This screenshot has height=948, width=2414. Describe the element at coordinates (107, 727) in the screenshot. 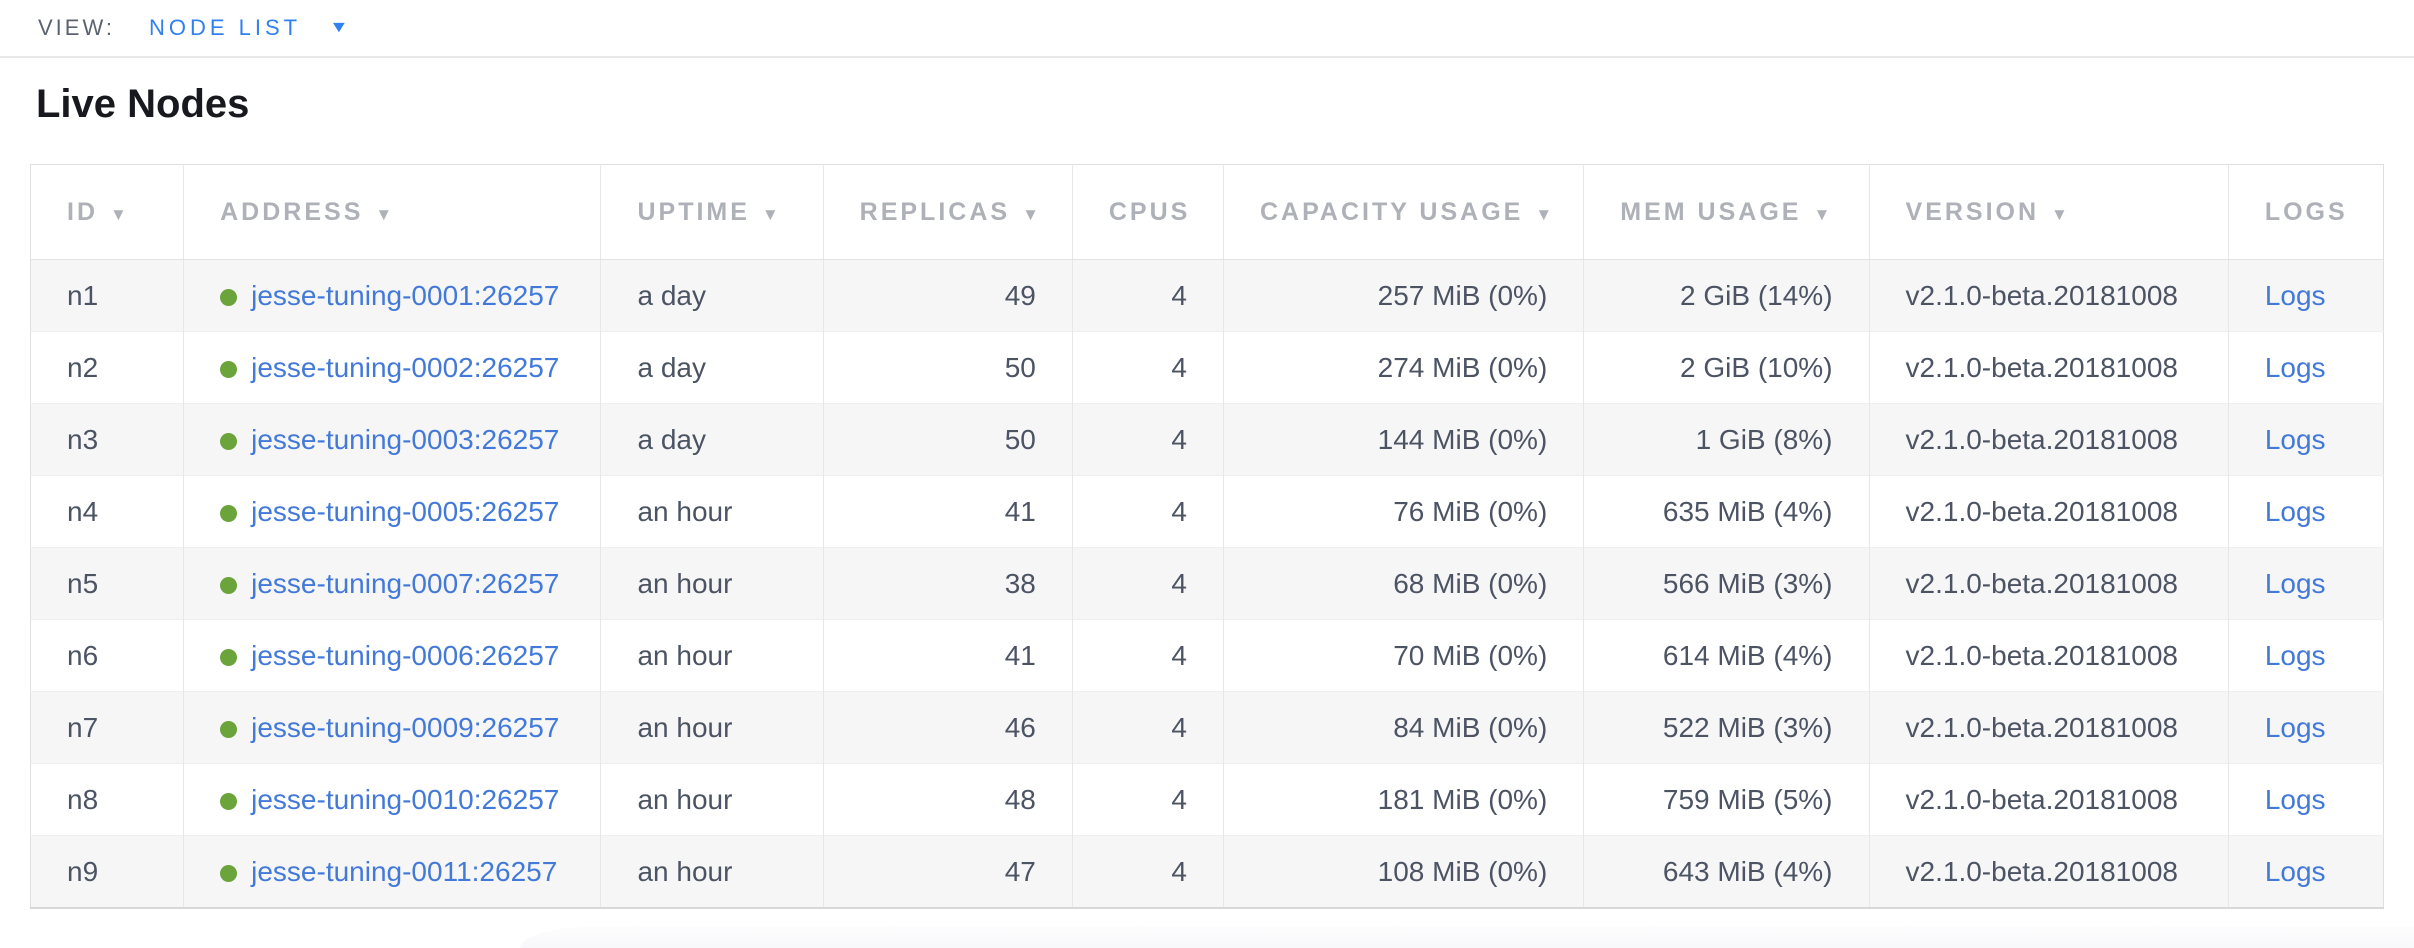

I see `id-cell: n7` at that location.